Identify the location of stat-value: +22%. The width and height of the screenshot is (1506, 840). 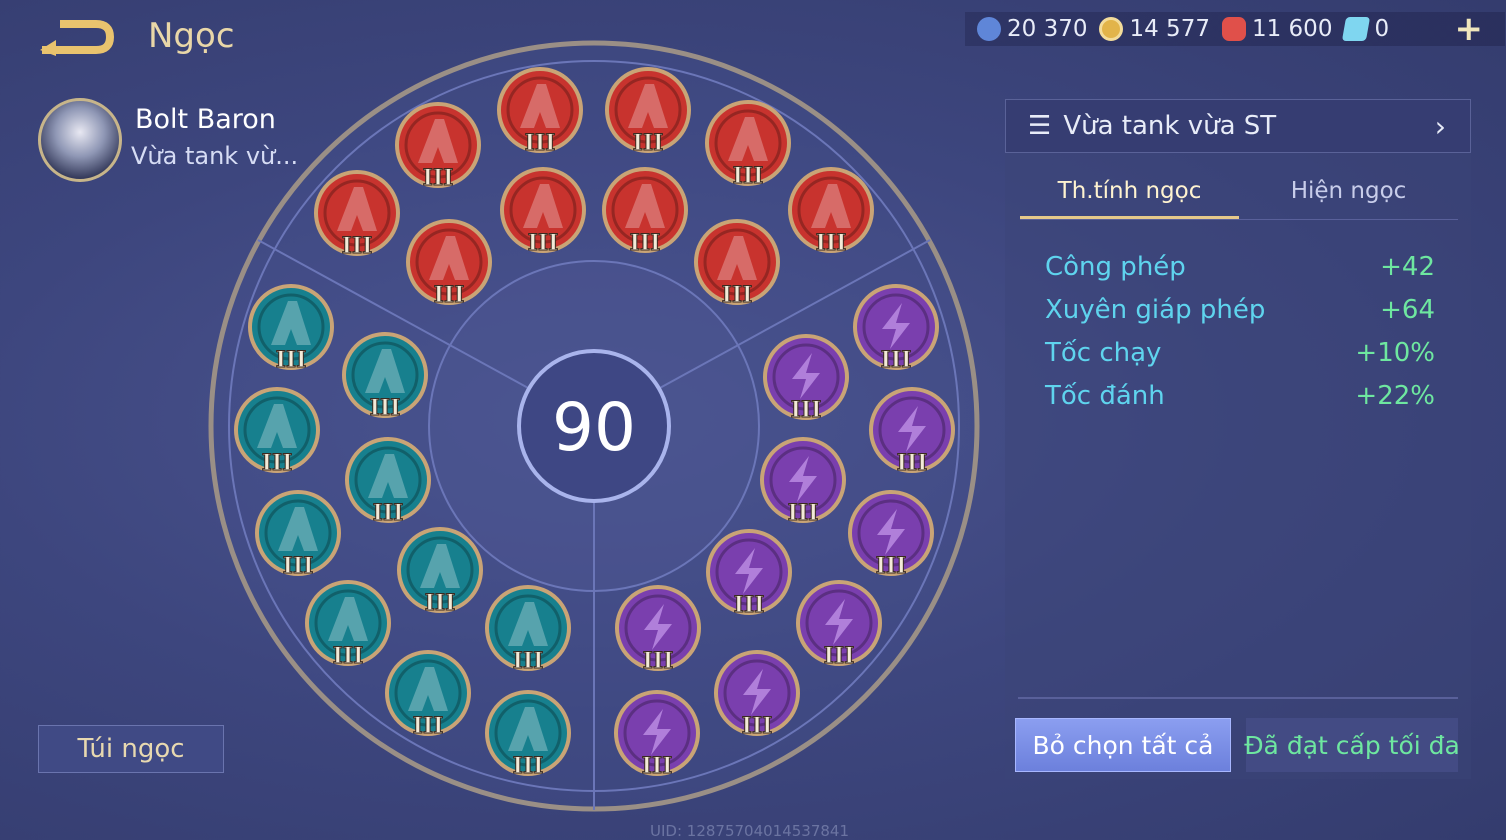
(1395, 396).